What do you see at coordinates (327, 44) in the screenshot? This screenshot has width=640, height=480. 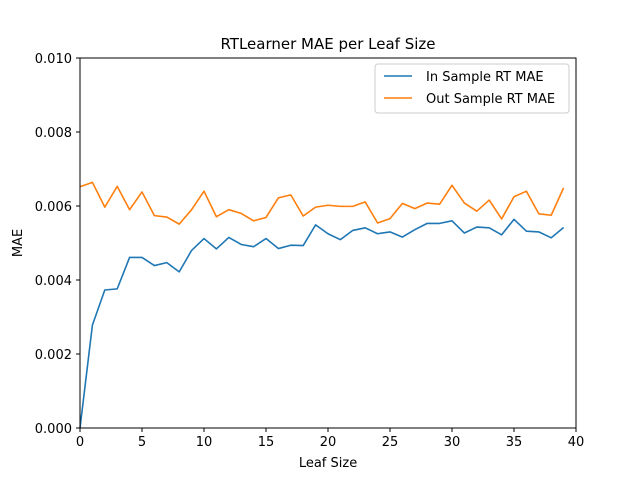 I see `chart-title: RTLearner MAE per Leaf Size` at bounding box center [327, 44].